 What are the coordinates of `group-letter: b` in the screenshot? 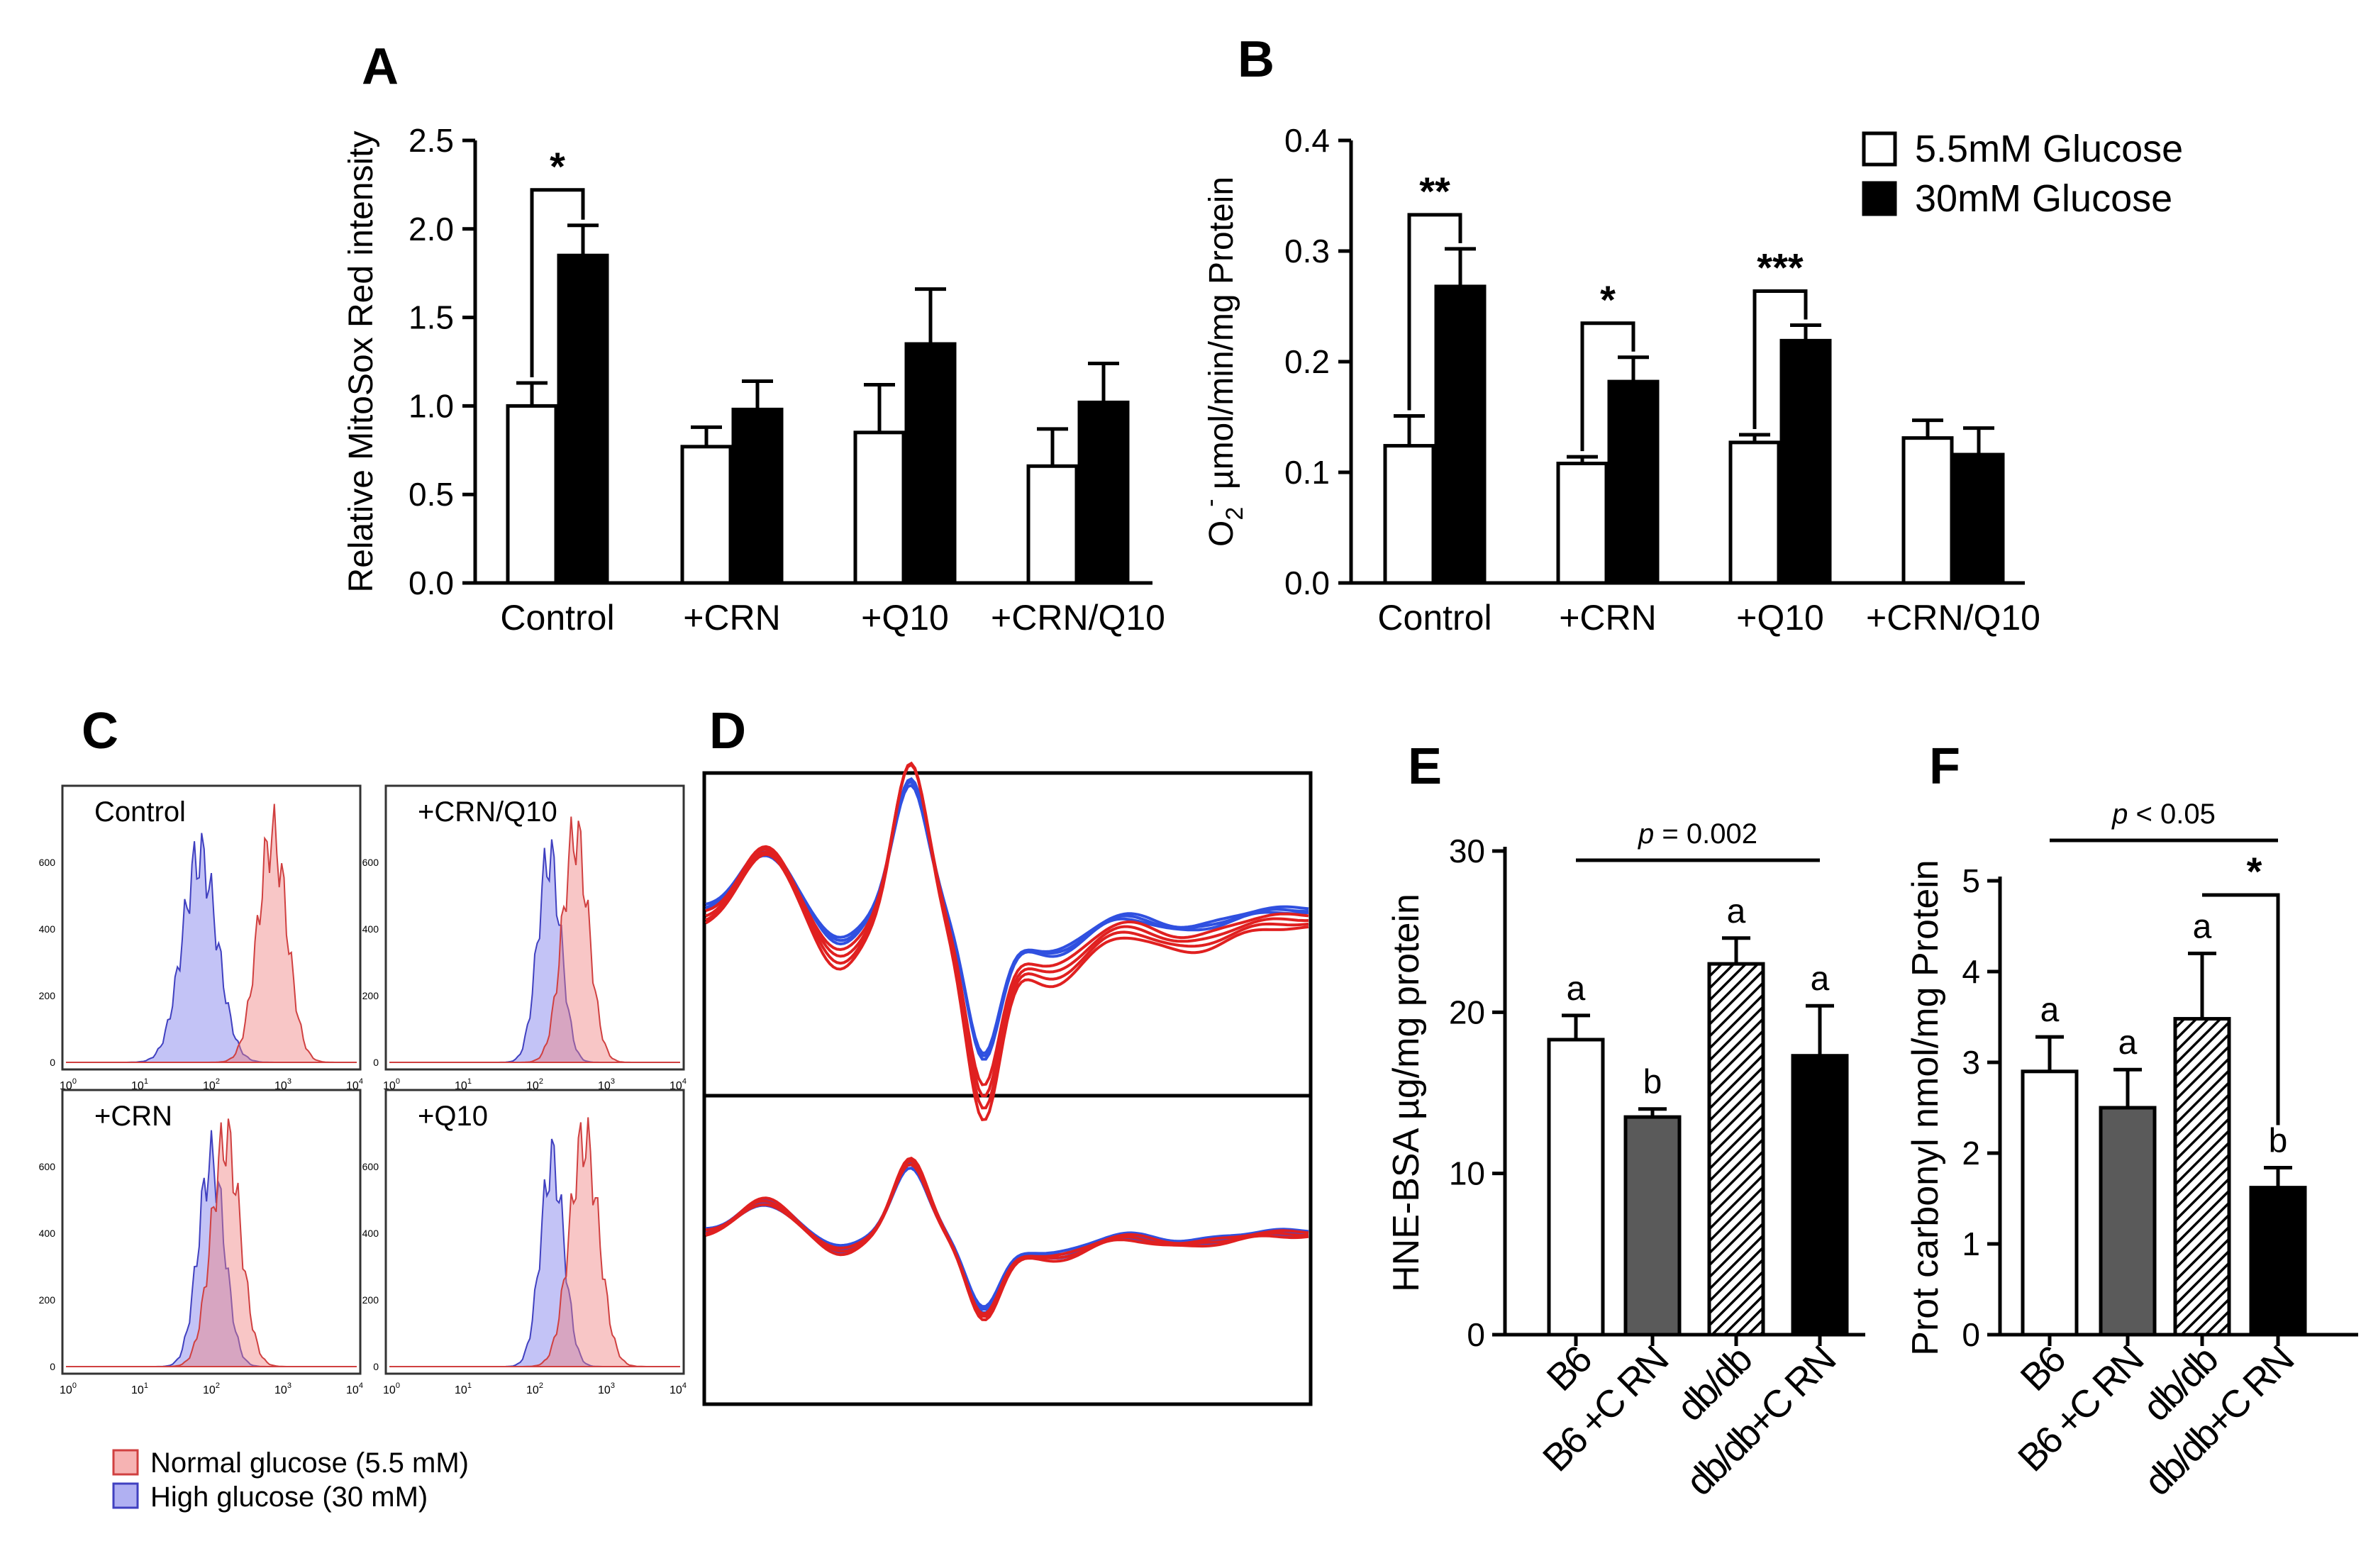 It's located at (1653, 1082).